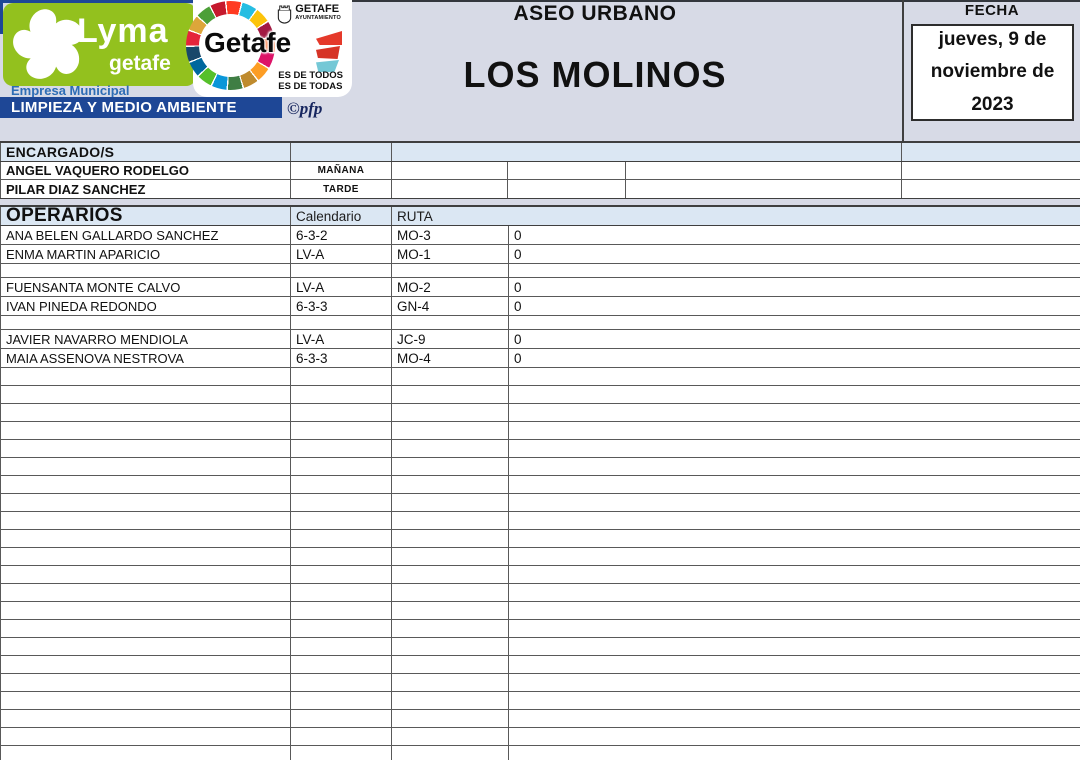 The width and height of the screenshot is (1080, 760). I want to click on lyma-wordmark: Lyma, so click(123, 31).